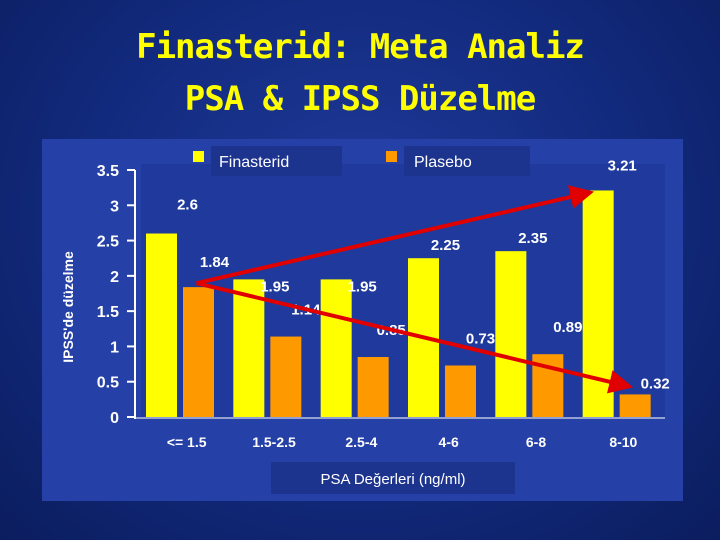 The image size is (720, 540). I want to click on y-tick-label: 0.5, so click(108, 383).